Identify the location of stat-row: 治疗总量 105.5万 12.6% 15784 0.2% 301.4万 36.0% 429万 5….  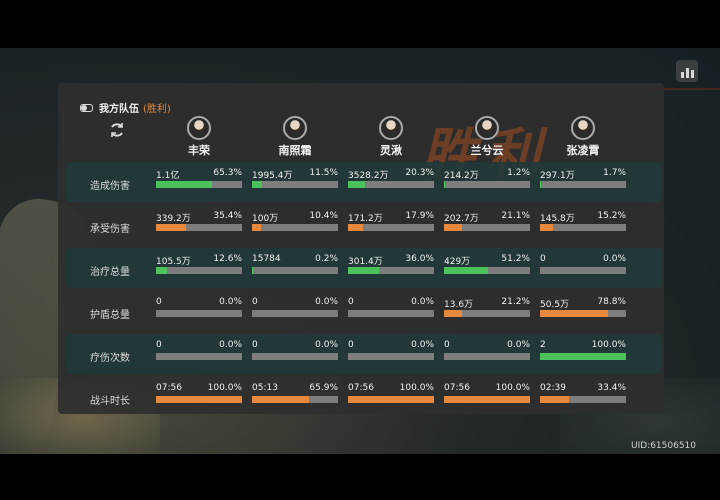
(364, 268).